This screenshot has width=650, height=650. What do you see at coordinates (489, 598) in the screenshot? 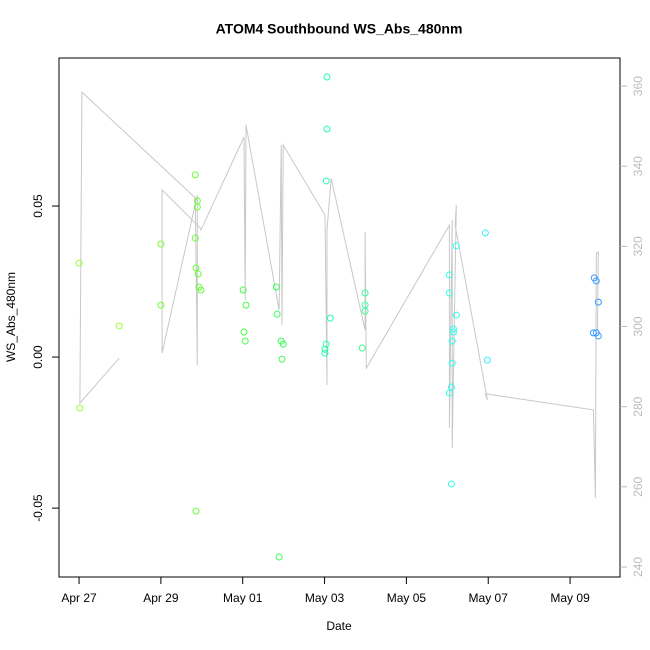
I see `x-tick-label: May 07` at bounding box center [489, 598].